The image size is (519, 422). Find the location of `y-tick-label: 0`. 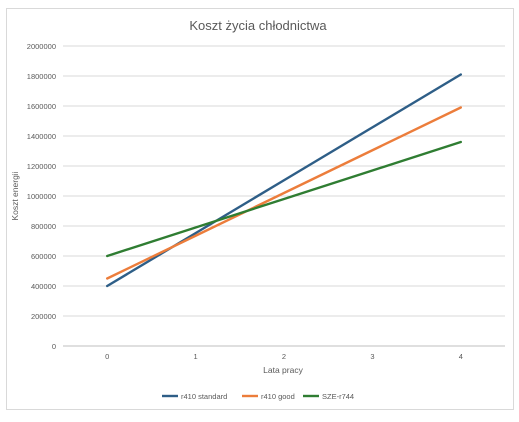

y-tick-label: 0 is located at coordinates (54, 346).